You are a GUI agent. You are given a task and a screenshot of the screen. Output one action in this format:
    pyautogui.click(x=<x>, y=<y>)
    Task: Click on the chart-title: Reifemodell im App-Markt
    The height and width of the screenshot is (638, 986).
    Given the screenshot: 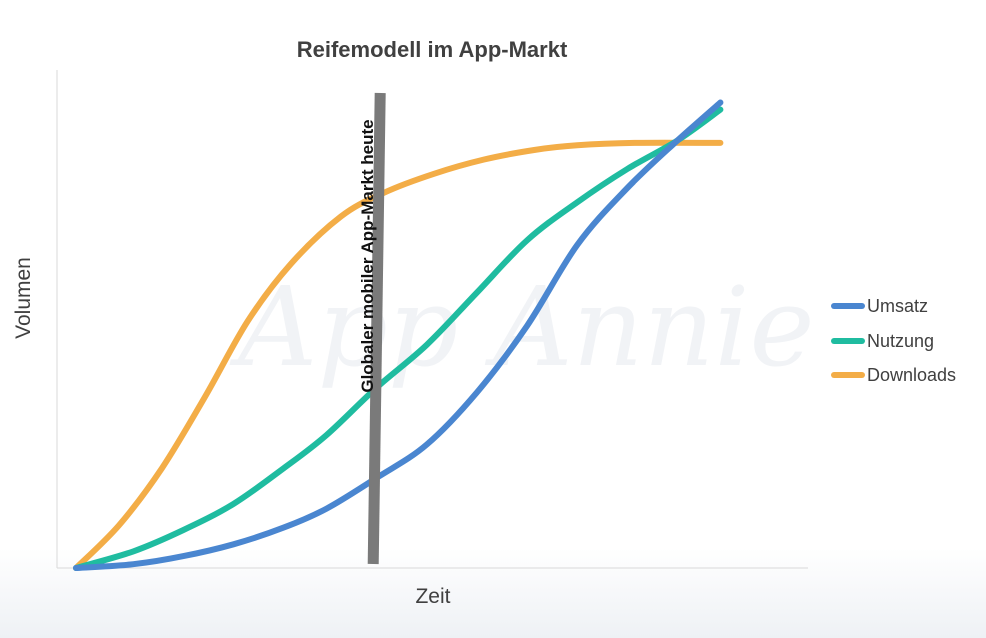 What is the action you would take?
    pyautogui.click(x=432, y=49)
    